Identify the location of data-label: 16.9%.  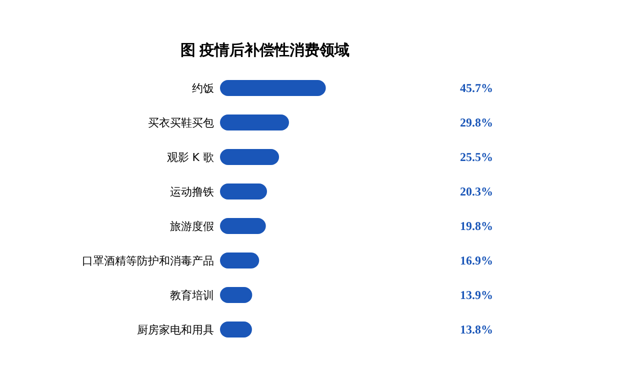
(476, 261).